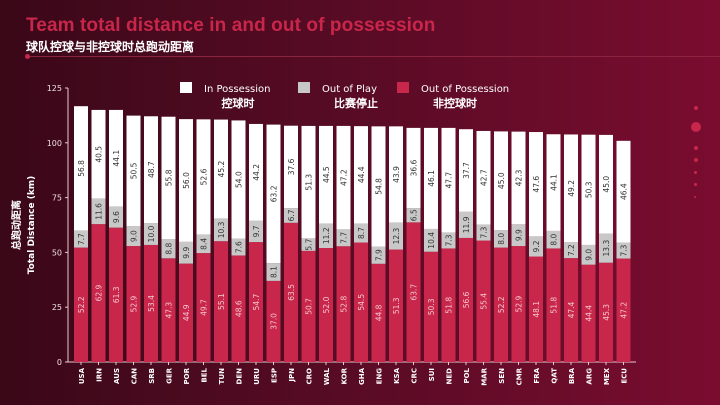  Describe the element at coordinates (274, 272) in the screenshot. I see `data-label: 8.1` at that location.